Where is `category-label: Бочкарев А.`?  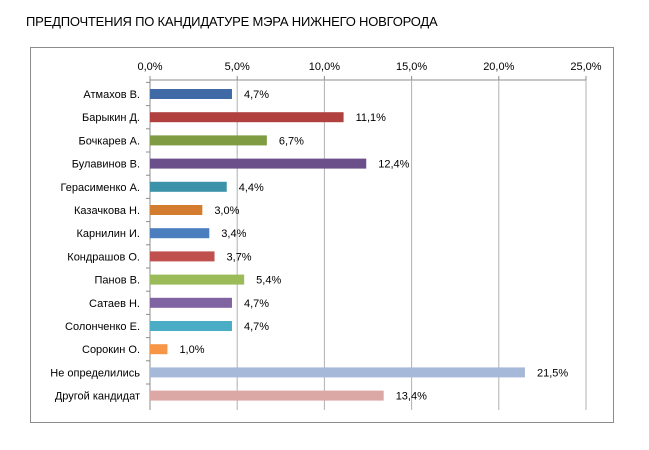
category-label: Бочкарев А. is located at coordinates (109, 141).